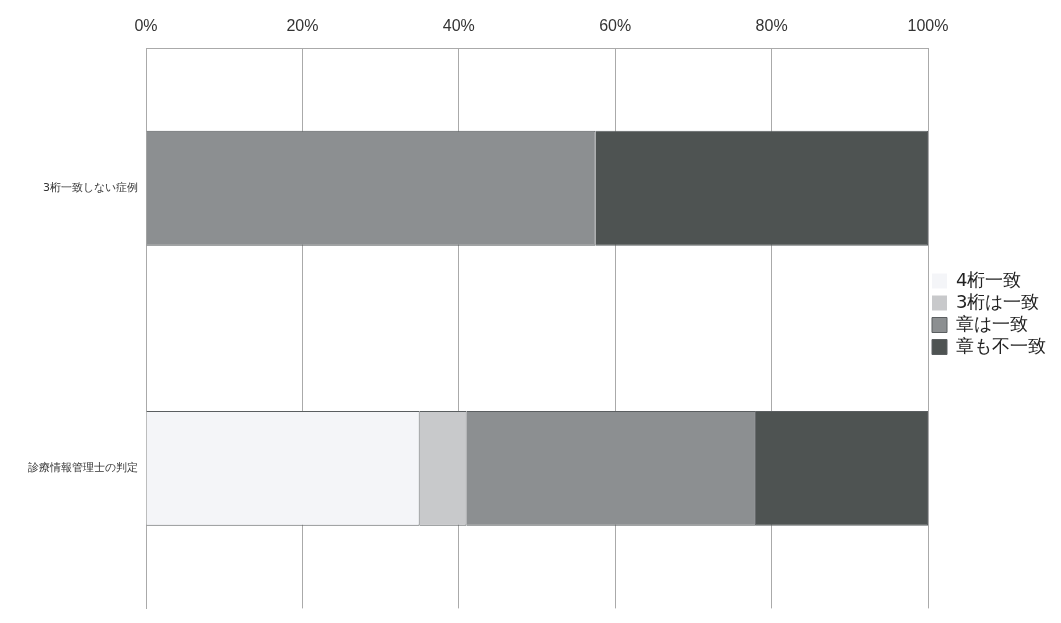 The width and height of the screenshot is (1061, 623). Describe the element at coordinates (928, 26) in the screenshot. I see `x-tick-label: 100%` at that location.